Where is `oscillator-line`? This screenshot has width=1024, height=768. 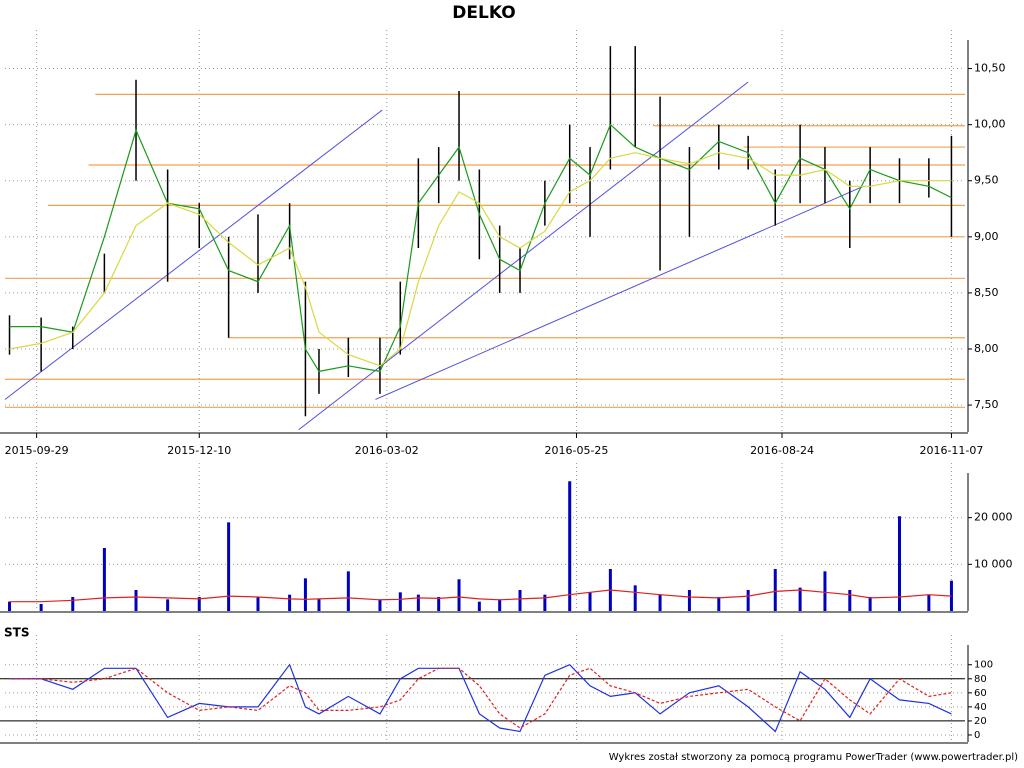
oscillator-line is located at coordinates (480, 698).